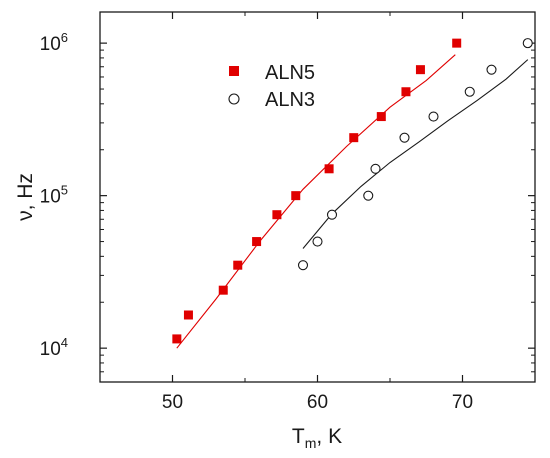 The height and width of the screenshot is (458, 550). I want to click on legend-marker-aln3, so click(234, 99).